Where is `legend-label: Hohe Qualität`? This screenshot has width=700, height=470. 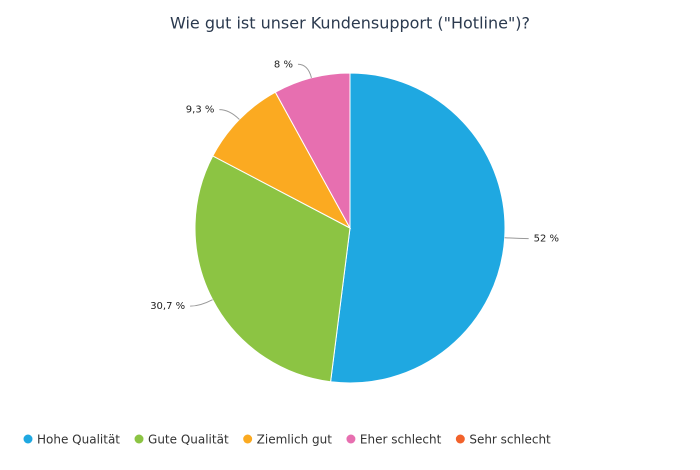 legend-label: Hohe Qualität is located at coordinates (78, 440).